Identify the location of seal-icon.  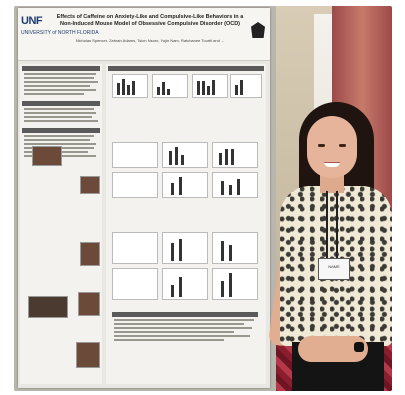
(258, 30).